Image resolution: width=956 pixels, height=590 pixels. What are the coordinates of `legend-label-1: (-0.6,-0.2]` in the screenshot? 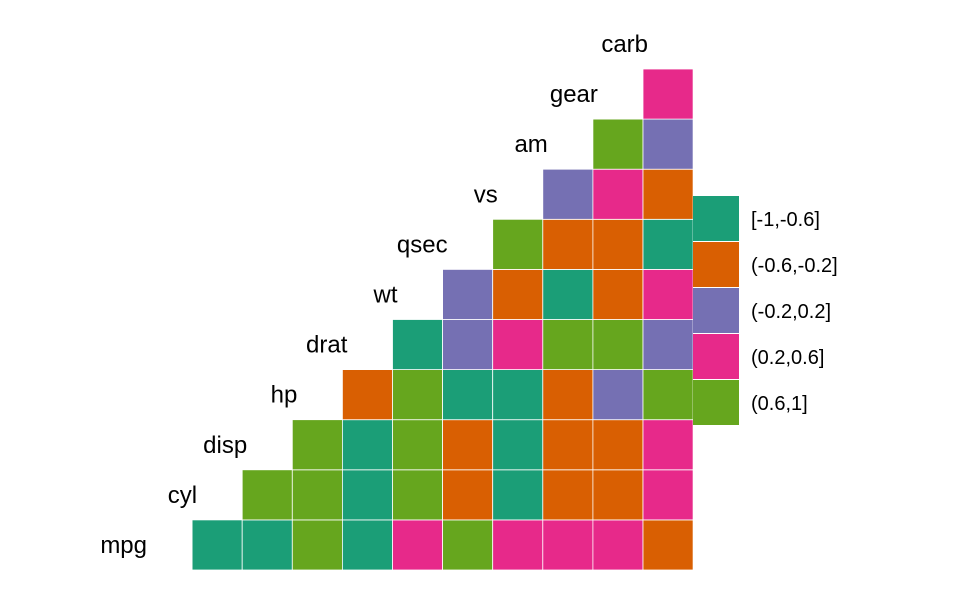 It's located at (794, 266).